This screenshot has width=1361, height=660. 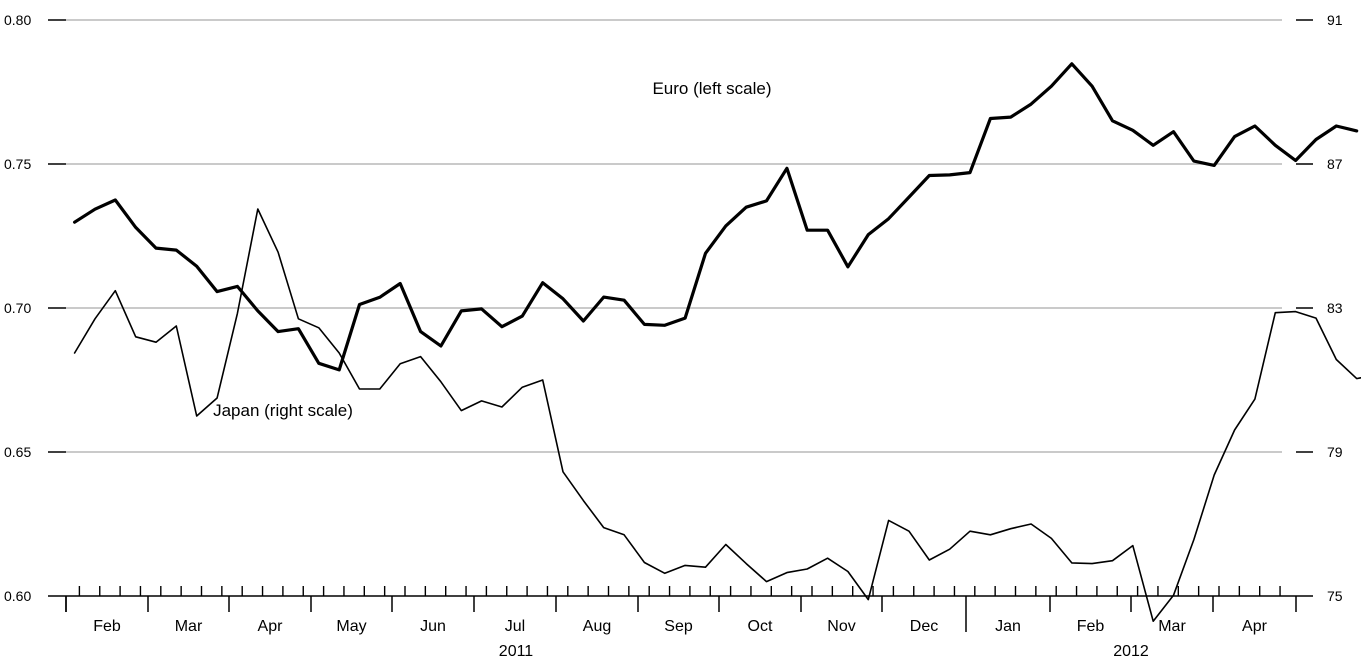 I want to click on x-year-label: 2012, so click(x=1131, y=651).